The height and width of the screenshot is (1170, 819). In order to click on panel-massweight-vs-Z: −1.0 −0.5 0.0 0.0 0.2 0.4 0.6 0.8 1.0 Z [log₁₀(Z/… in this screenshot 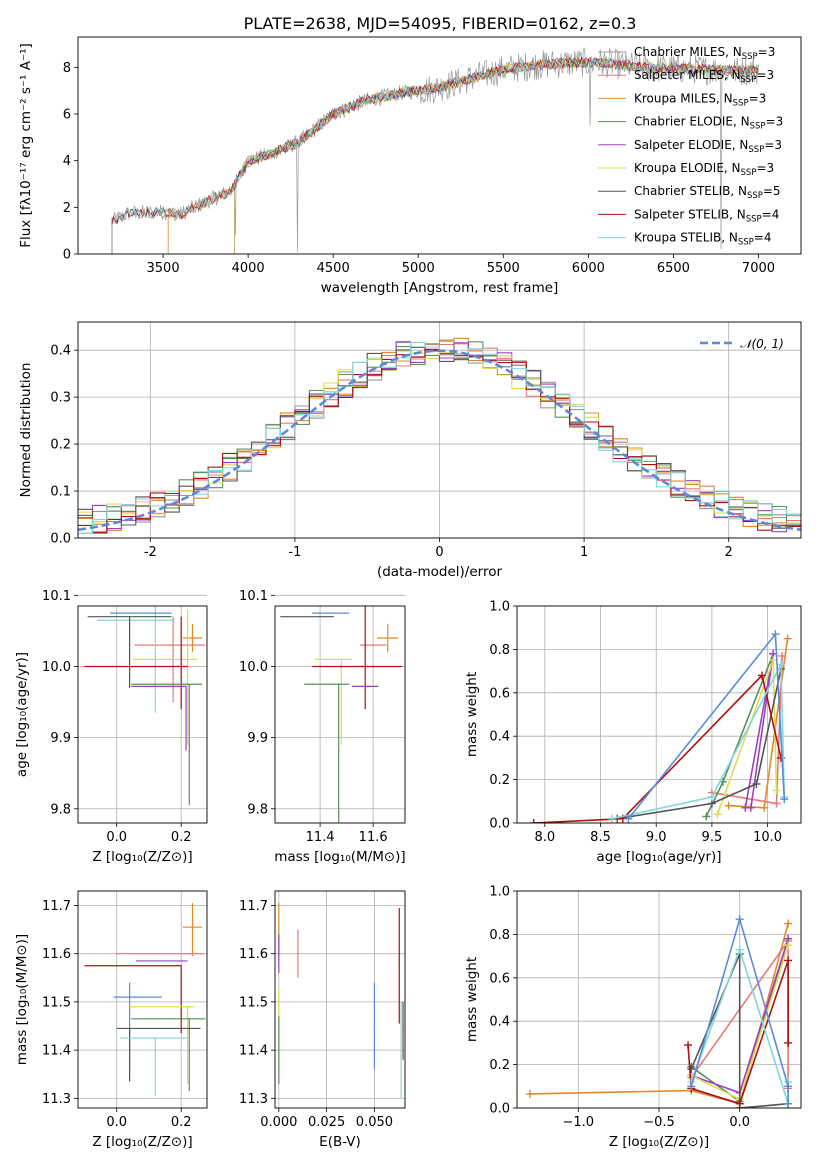, I will do `click(633, 1017)`.